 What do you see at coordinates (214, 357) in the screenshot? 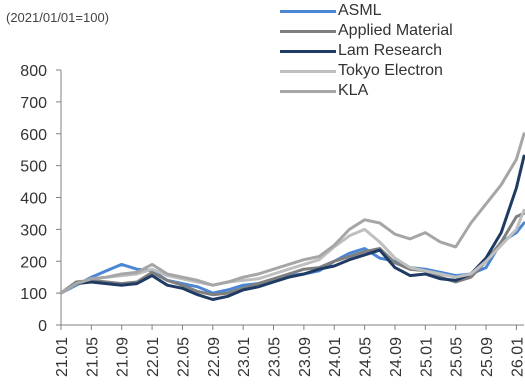
I see `x-tick-label: 22.09` at bounding box center [214, 357].